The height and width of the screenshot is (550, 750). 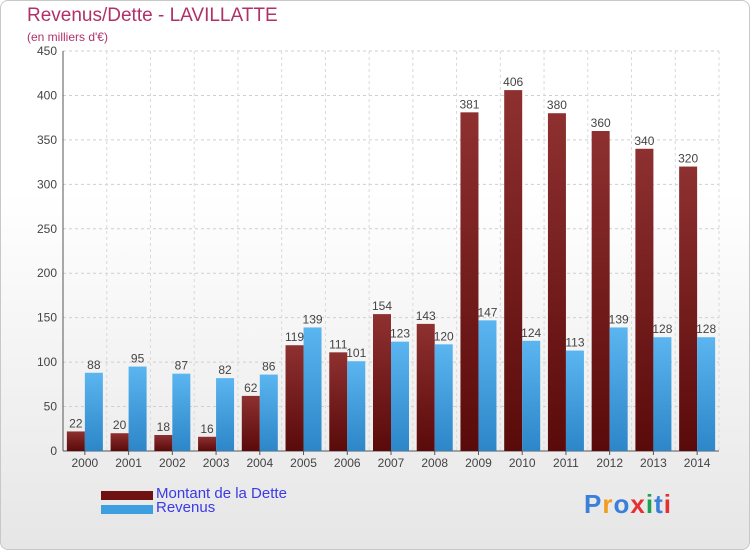 What do you see at coordinates (522, 463) in the screenshot?
I see `x-tick-label: 2010` at bounding box center [522, 463].